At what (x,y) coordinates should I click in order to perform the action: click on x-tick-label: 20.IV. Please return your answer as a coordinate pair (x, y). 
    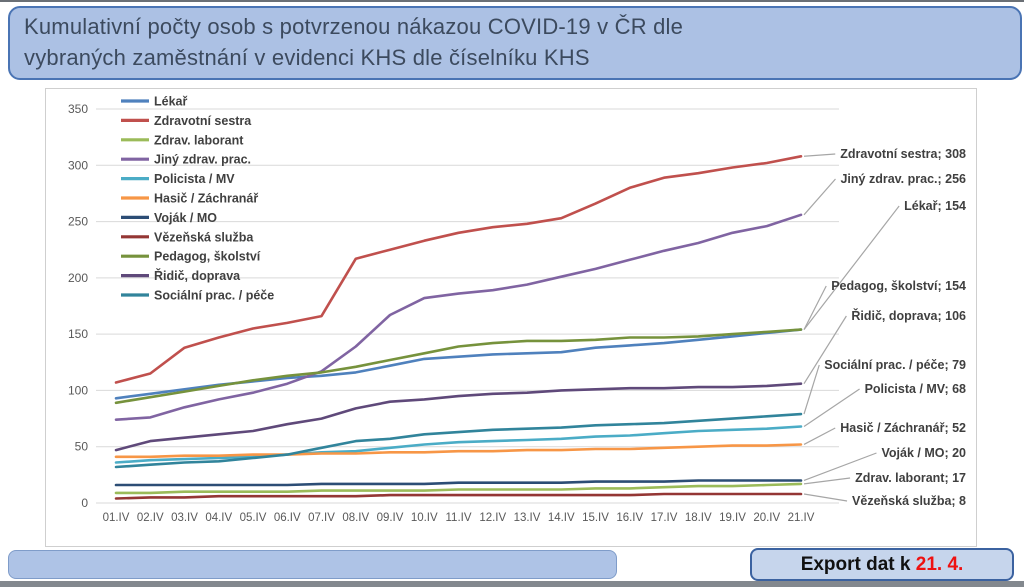
    Looking at the image, I should click on (766, 518).